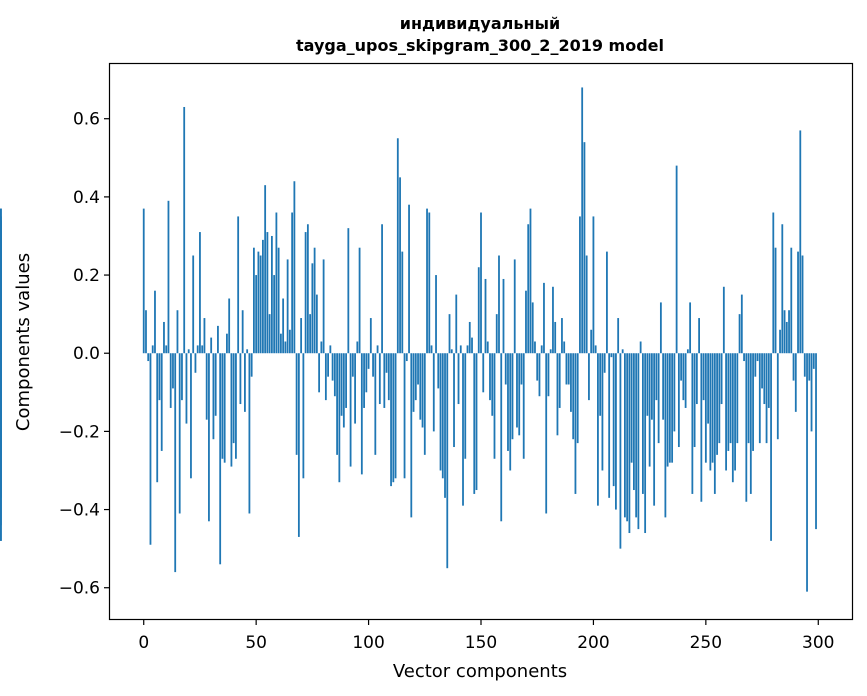 This screenshot has width=867, height=696. What do you see at coordinates (486, 636) in the screenshot?
I see `x-axis: 0 50 100 150 200 250 300` at bounding box center [486, 636].